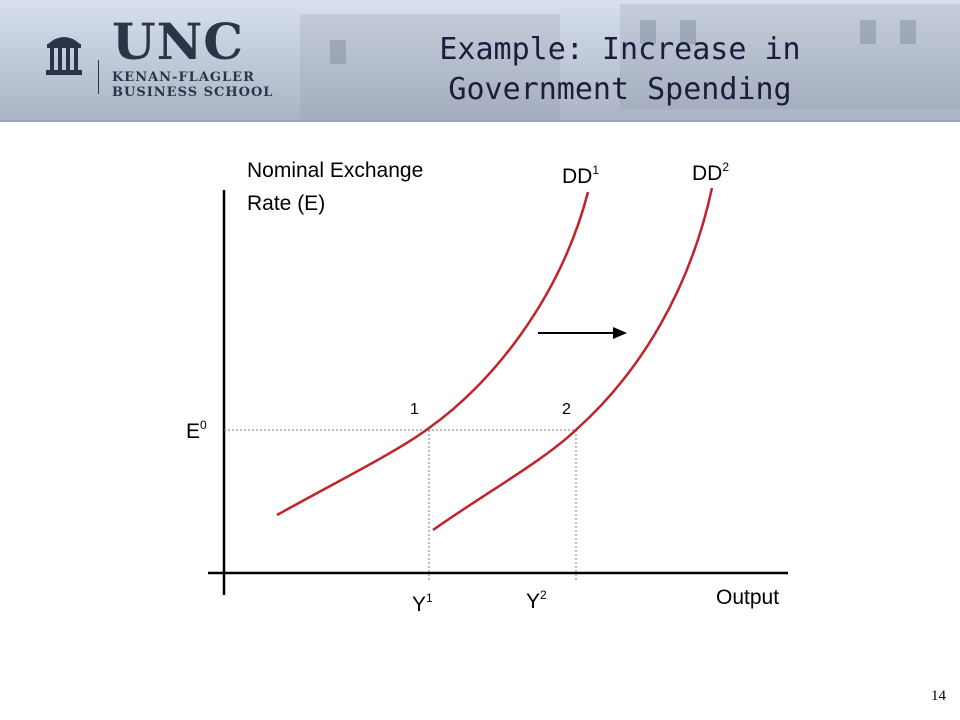 The image size is (960, 720). I want to click on logo-school-name: KENAN-FLAGLER BUSINESS SCHOOL, so click(197, 85).